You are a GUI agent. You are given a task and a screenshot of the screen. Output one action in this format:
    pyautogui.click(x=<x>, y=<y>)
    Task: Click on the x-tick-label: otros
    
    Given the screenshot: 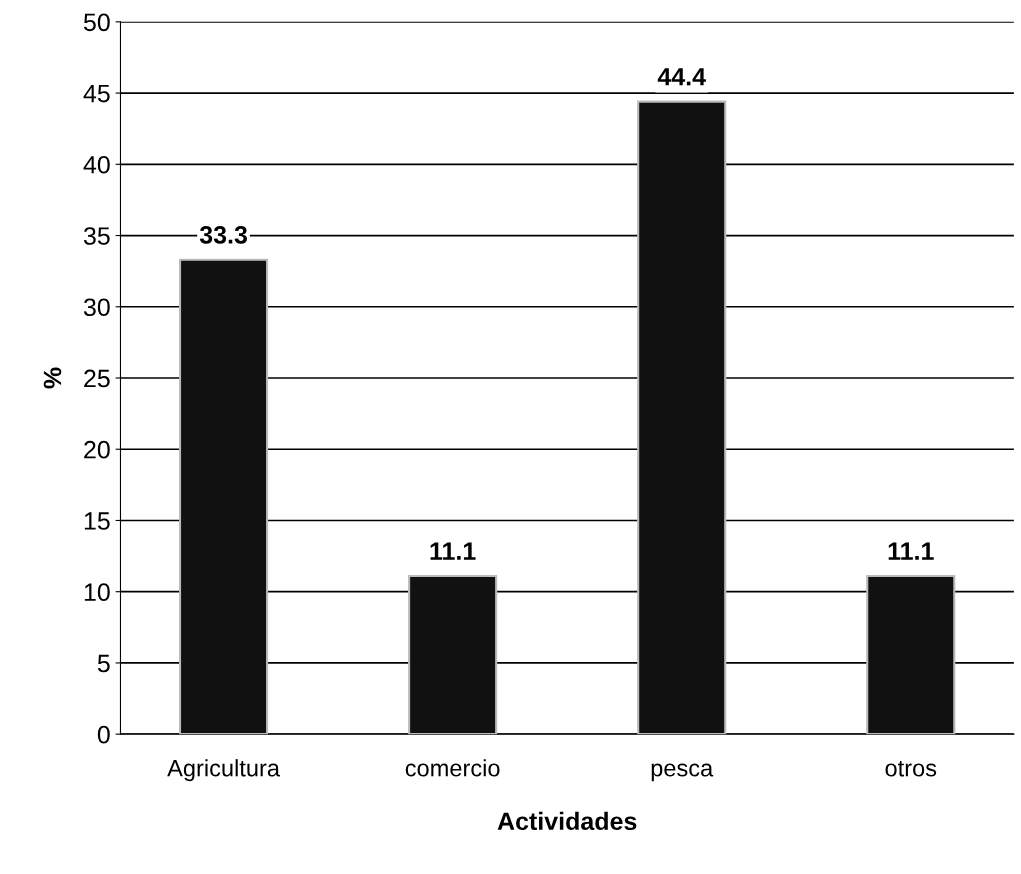 What is the action you would take?
    pyautogui.click(x=911, y=769)
    